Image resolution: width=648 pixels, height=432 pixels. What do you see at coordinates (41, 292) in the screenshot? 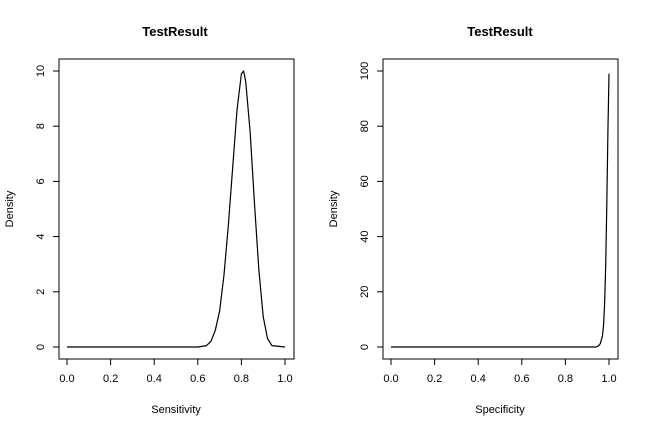
I see `y-tick-label: 2` at bounding box center [41, 292].